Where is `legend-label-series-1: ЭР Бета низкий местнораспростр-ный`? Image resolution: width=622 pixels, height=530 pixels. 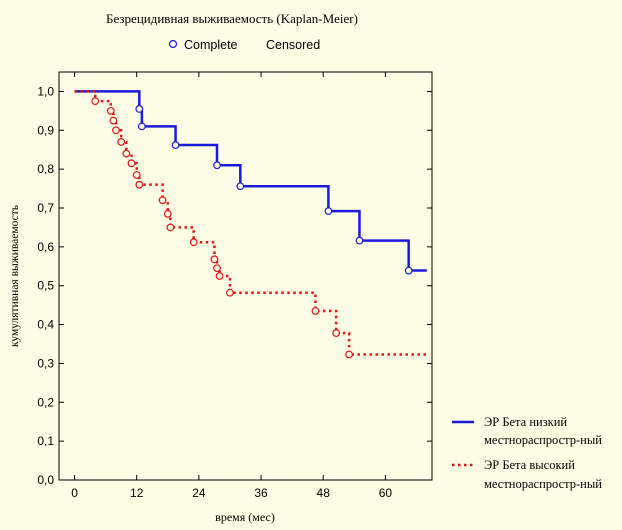 legend-label-series-1: ЭР Бета низкий местнораспростр-ный is located at coordinates (543, 431).